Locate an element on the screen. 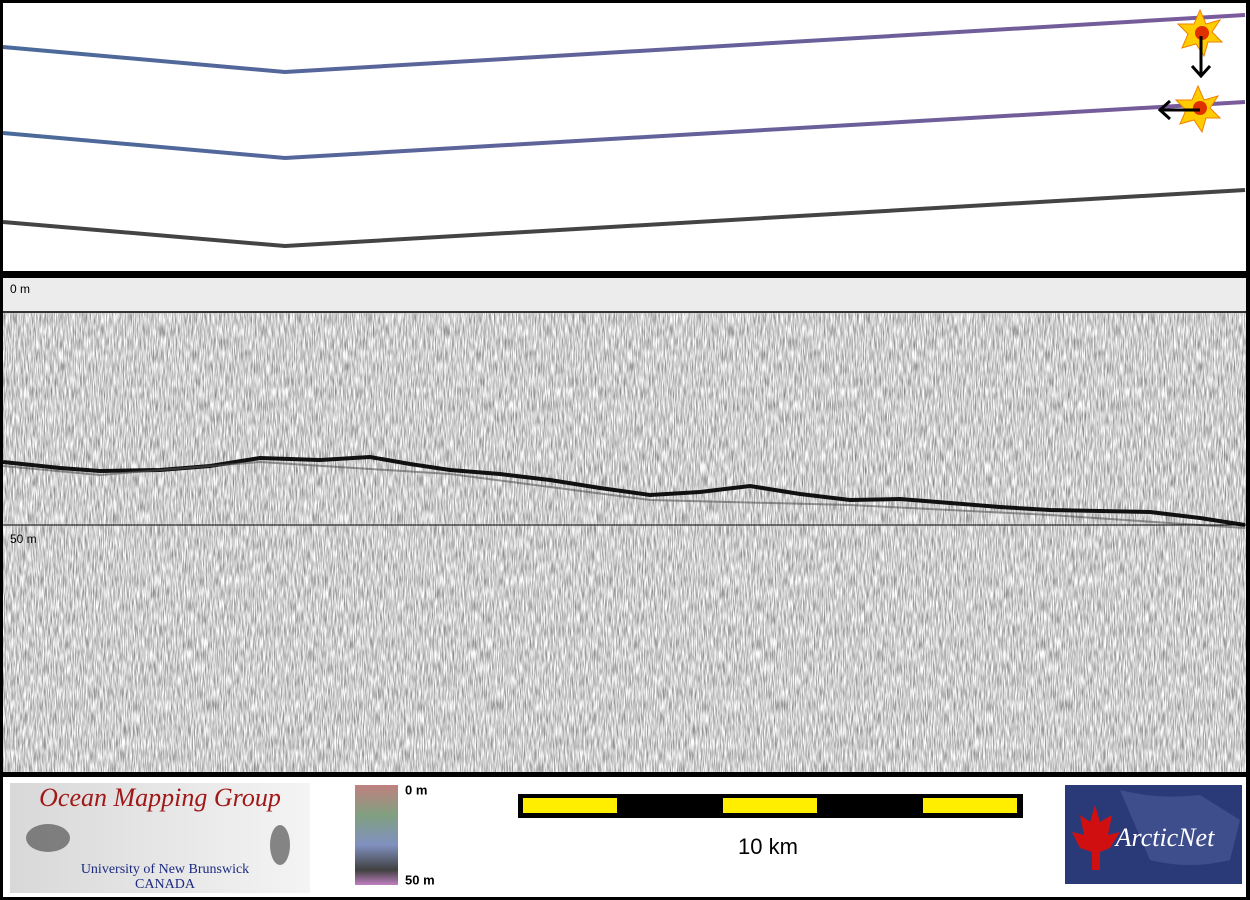 The height and width of the screenshot is (900, 1250). logo-country: CANADA is located at coordinates (165, 884).